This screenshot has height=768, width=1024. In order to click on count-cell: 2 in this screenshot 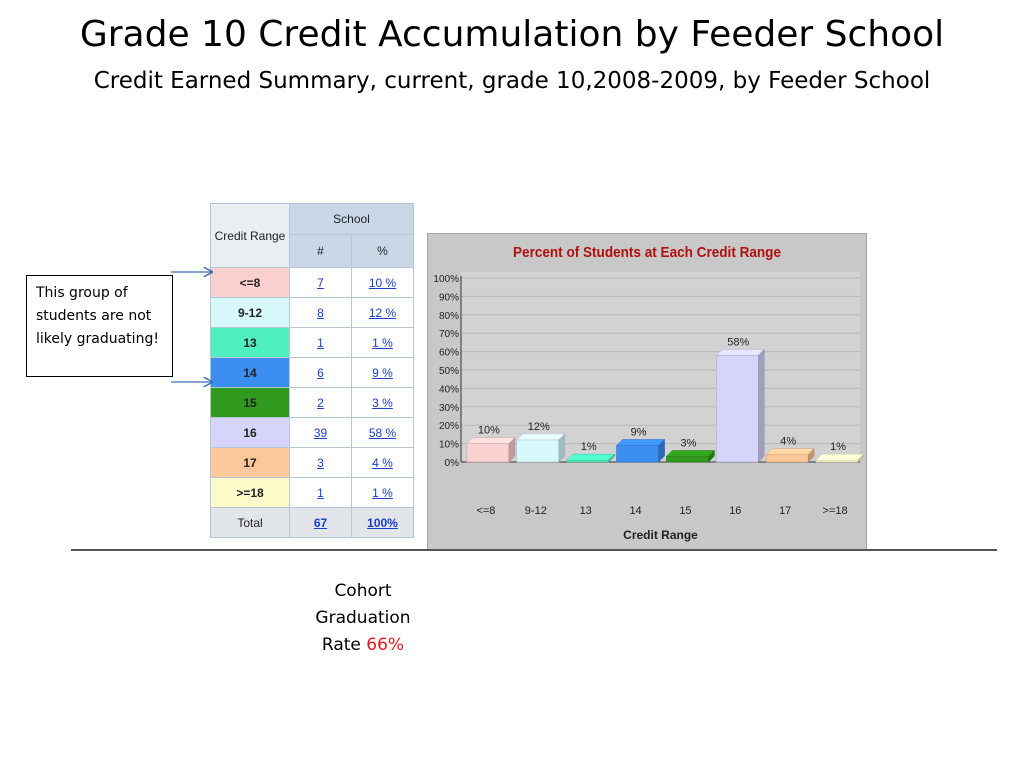, I will do `click(320, 402)`.